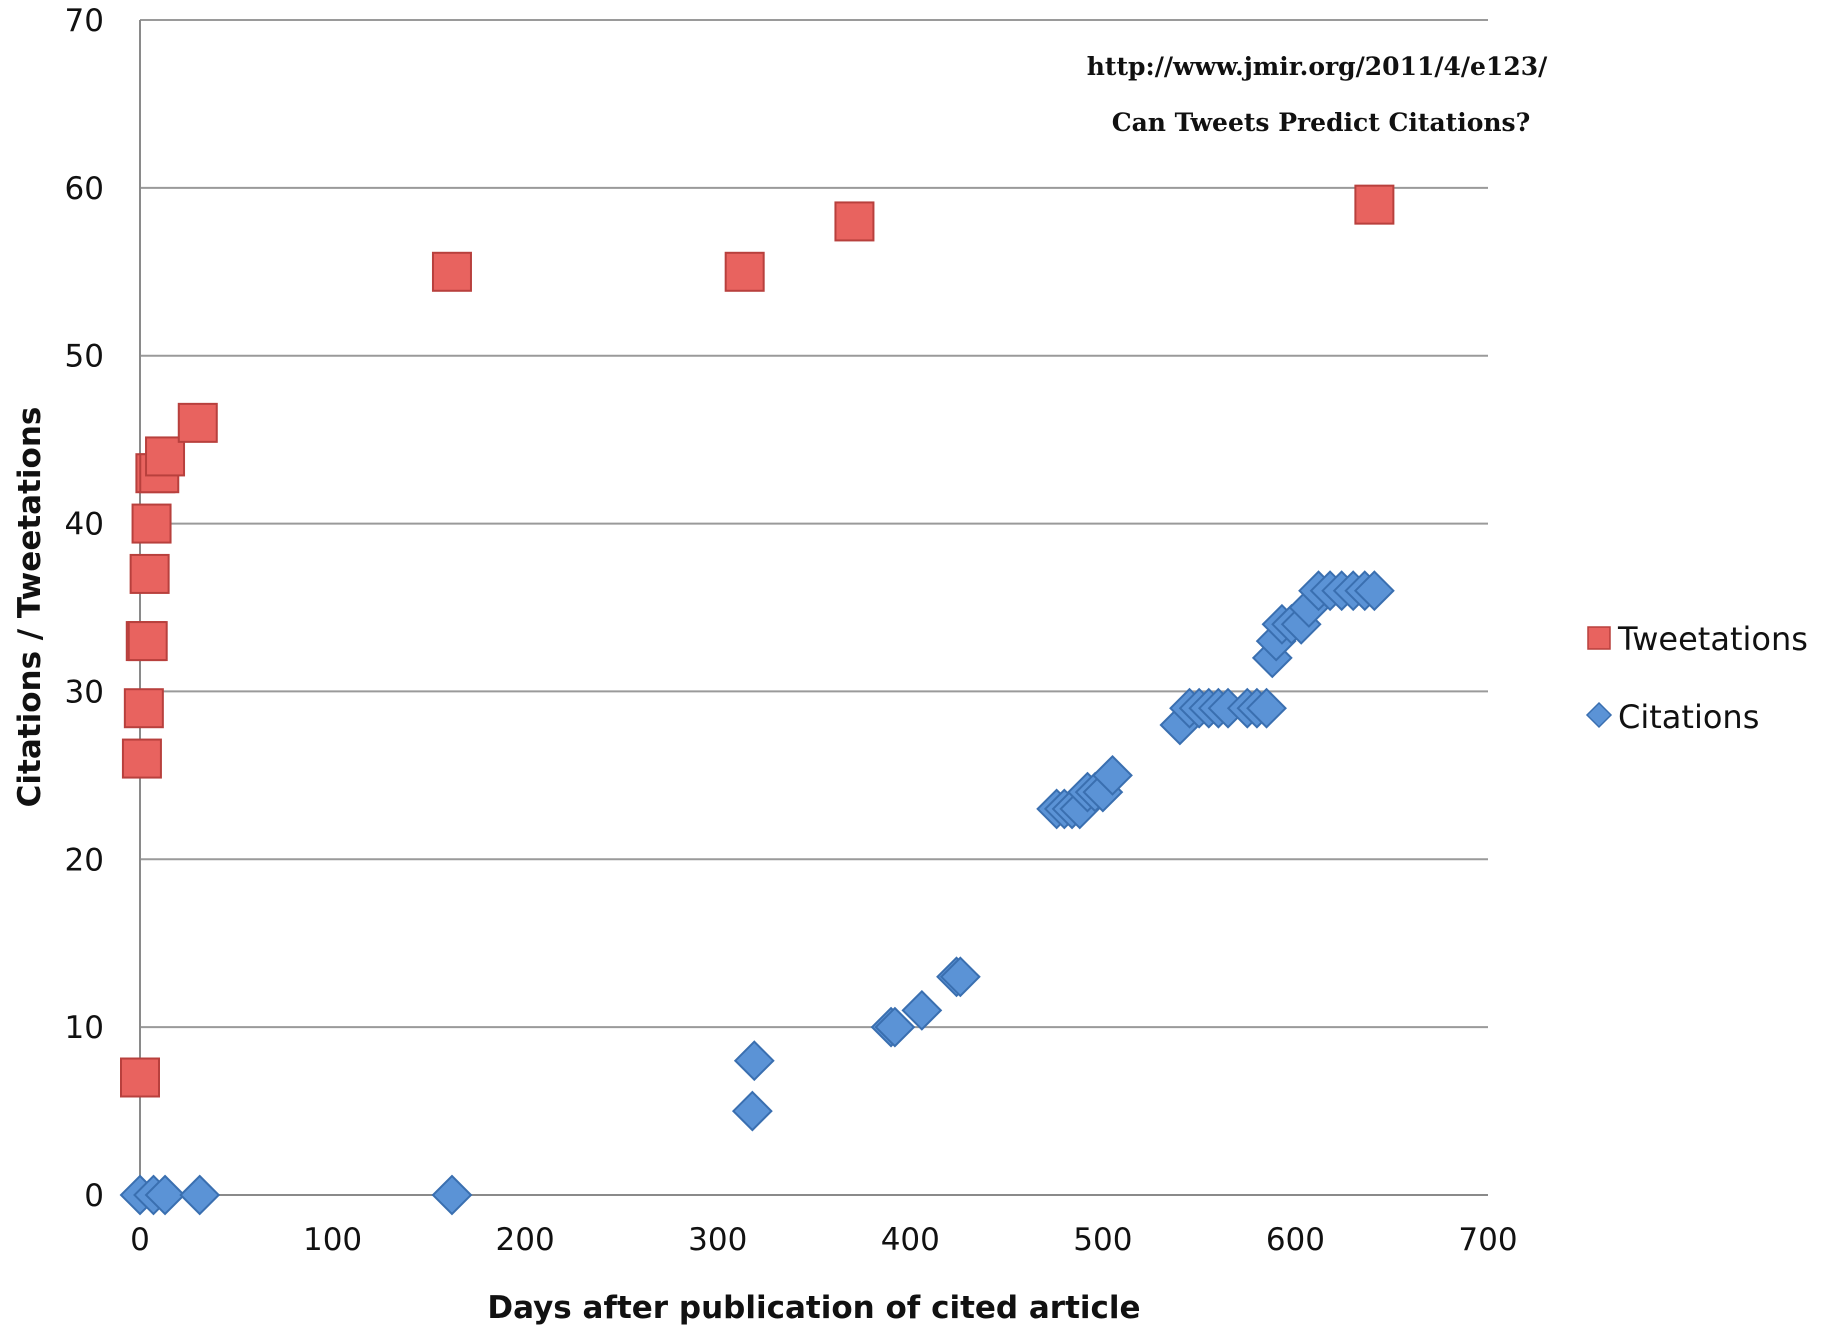 This screenshot has width=1822, height=1325. I want to click on y-tick-labels: 0 10 20 30 40 50 60 70, so click(84, 608).